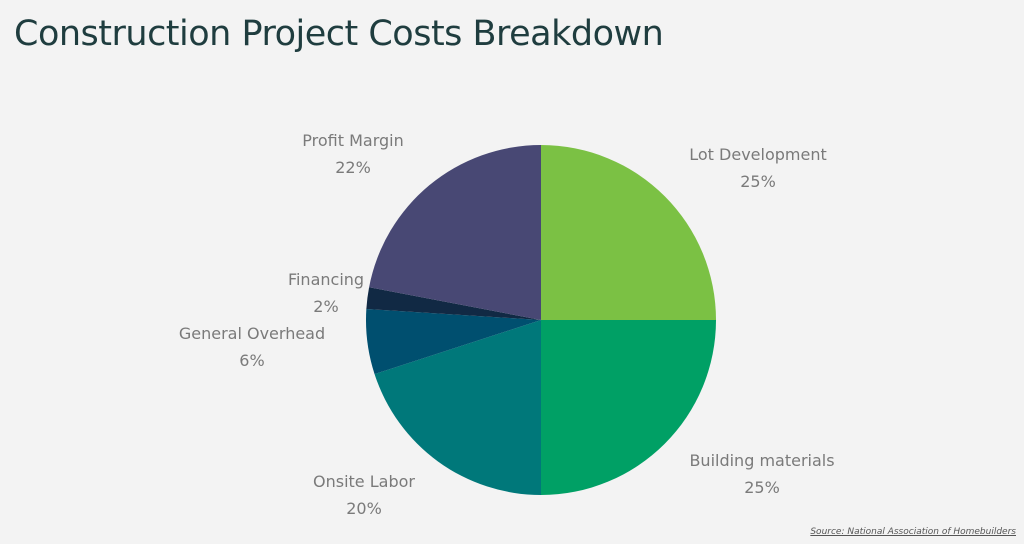  Describe the element at coordinates (352, 154) in the screenshot. I see `label-profit-margin: Profit Margin 22%` at that location.